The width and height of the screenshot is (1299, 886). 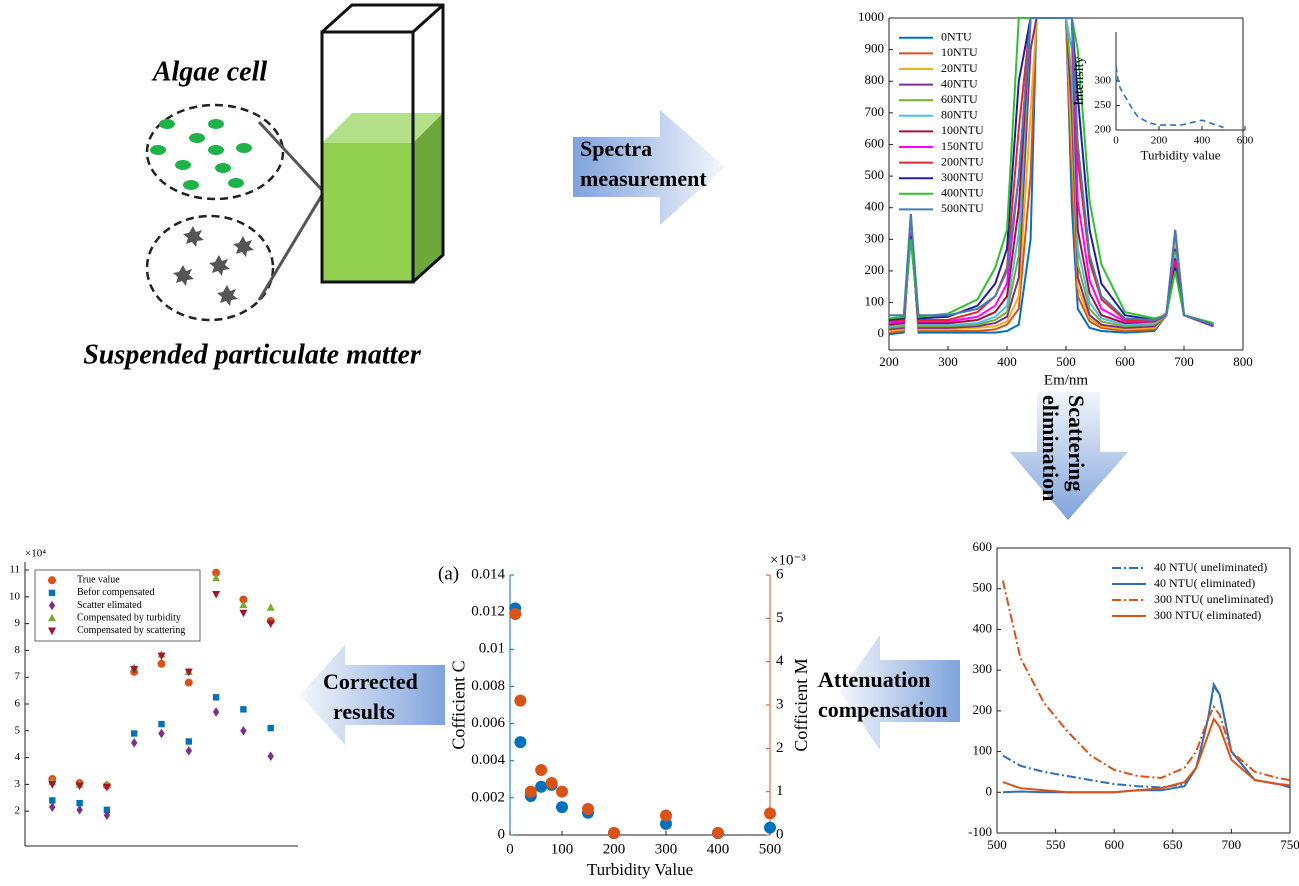 What do you see at coordinates (1069, 456) in the screenshot?
I see `arrow-scattering: Scattering elimination` at bounding box center [1069, 456].